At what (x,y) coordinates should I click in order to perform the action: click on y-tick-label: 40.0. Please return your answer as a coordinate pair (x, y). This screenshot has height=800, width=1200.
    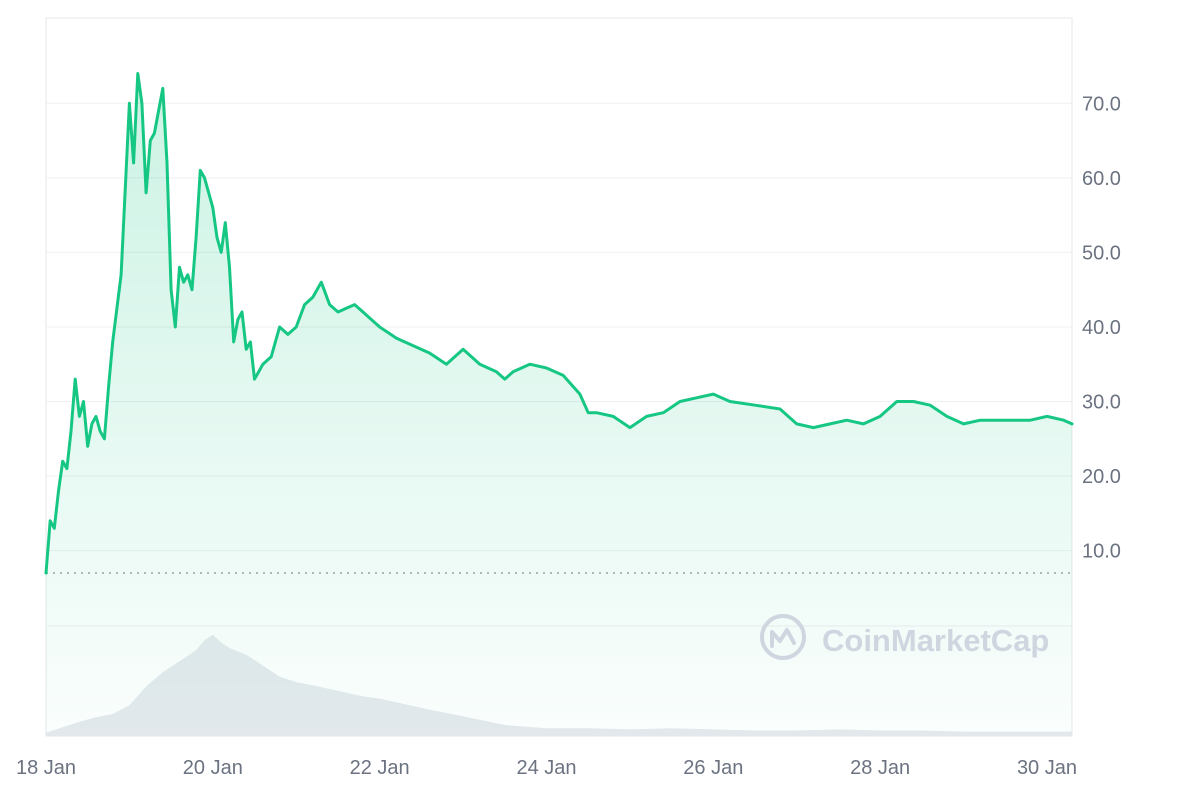
    Looking at the image, I should click on (1101, 328).